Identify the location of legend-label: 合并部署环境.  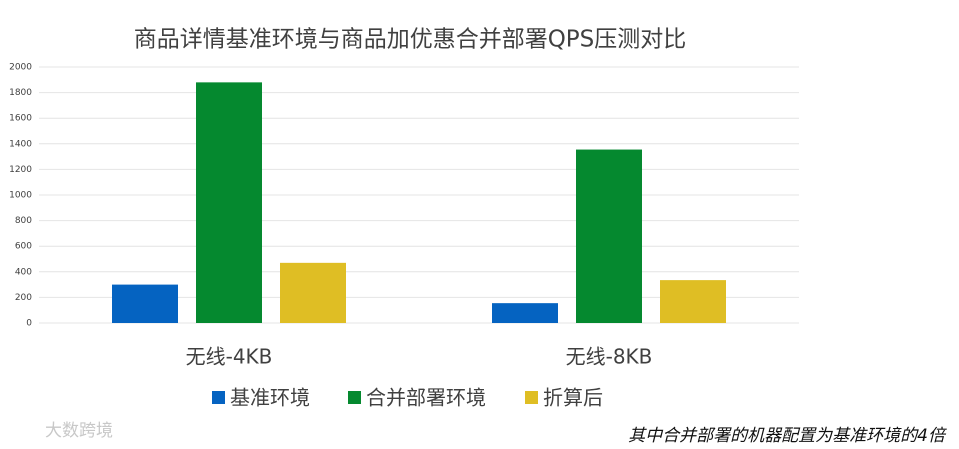
(426, 398).